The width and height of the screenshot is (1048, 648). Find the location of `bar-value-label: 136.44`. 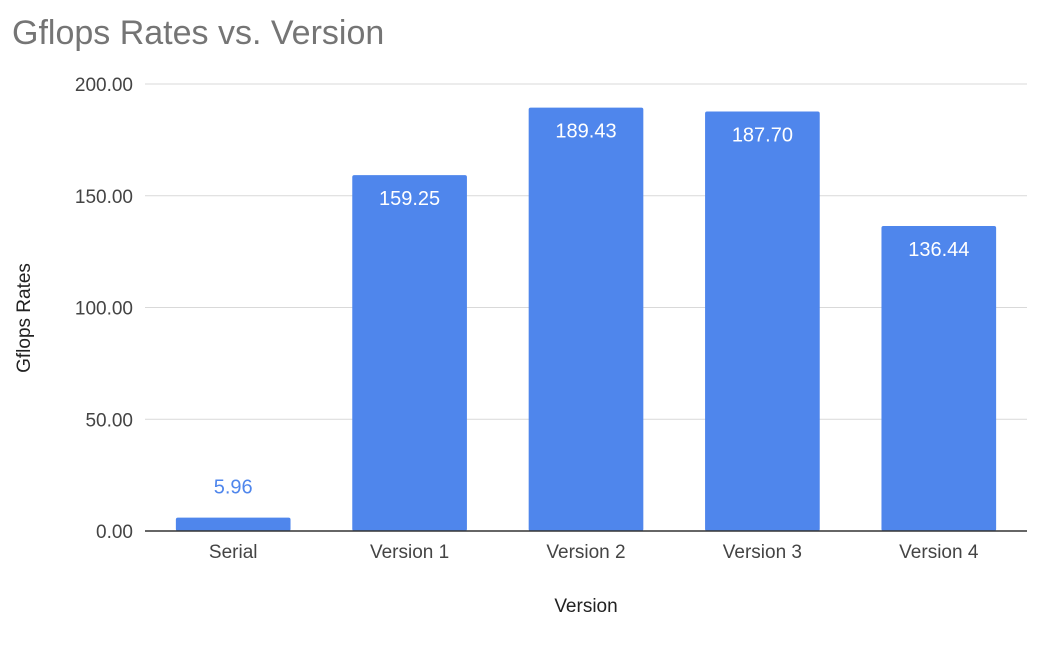

bar-value-label: 136.44 is located at coordinates (938, 250).